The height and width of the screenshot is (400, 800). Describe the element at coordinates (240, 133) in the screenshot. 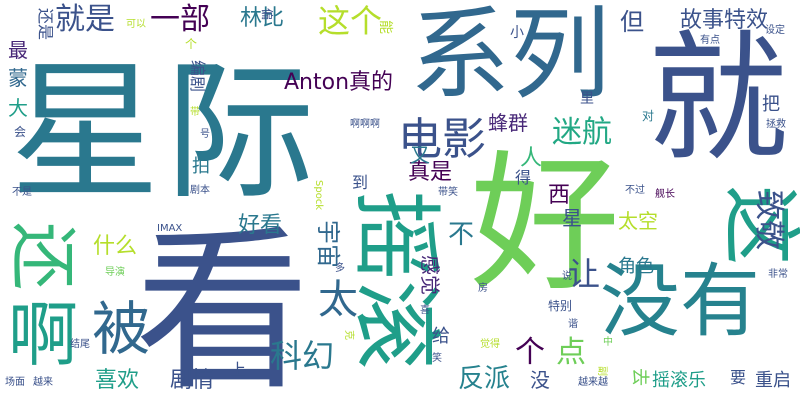

I see `cloud-word: 际` at that location.